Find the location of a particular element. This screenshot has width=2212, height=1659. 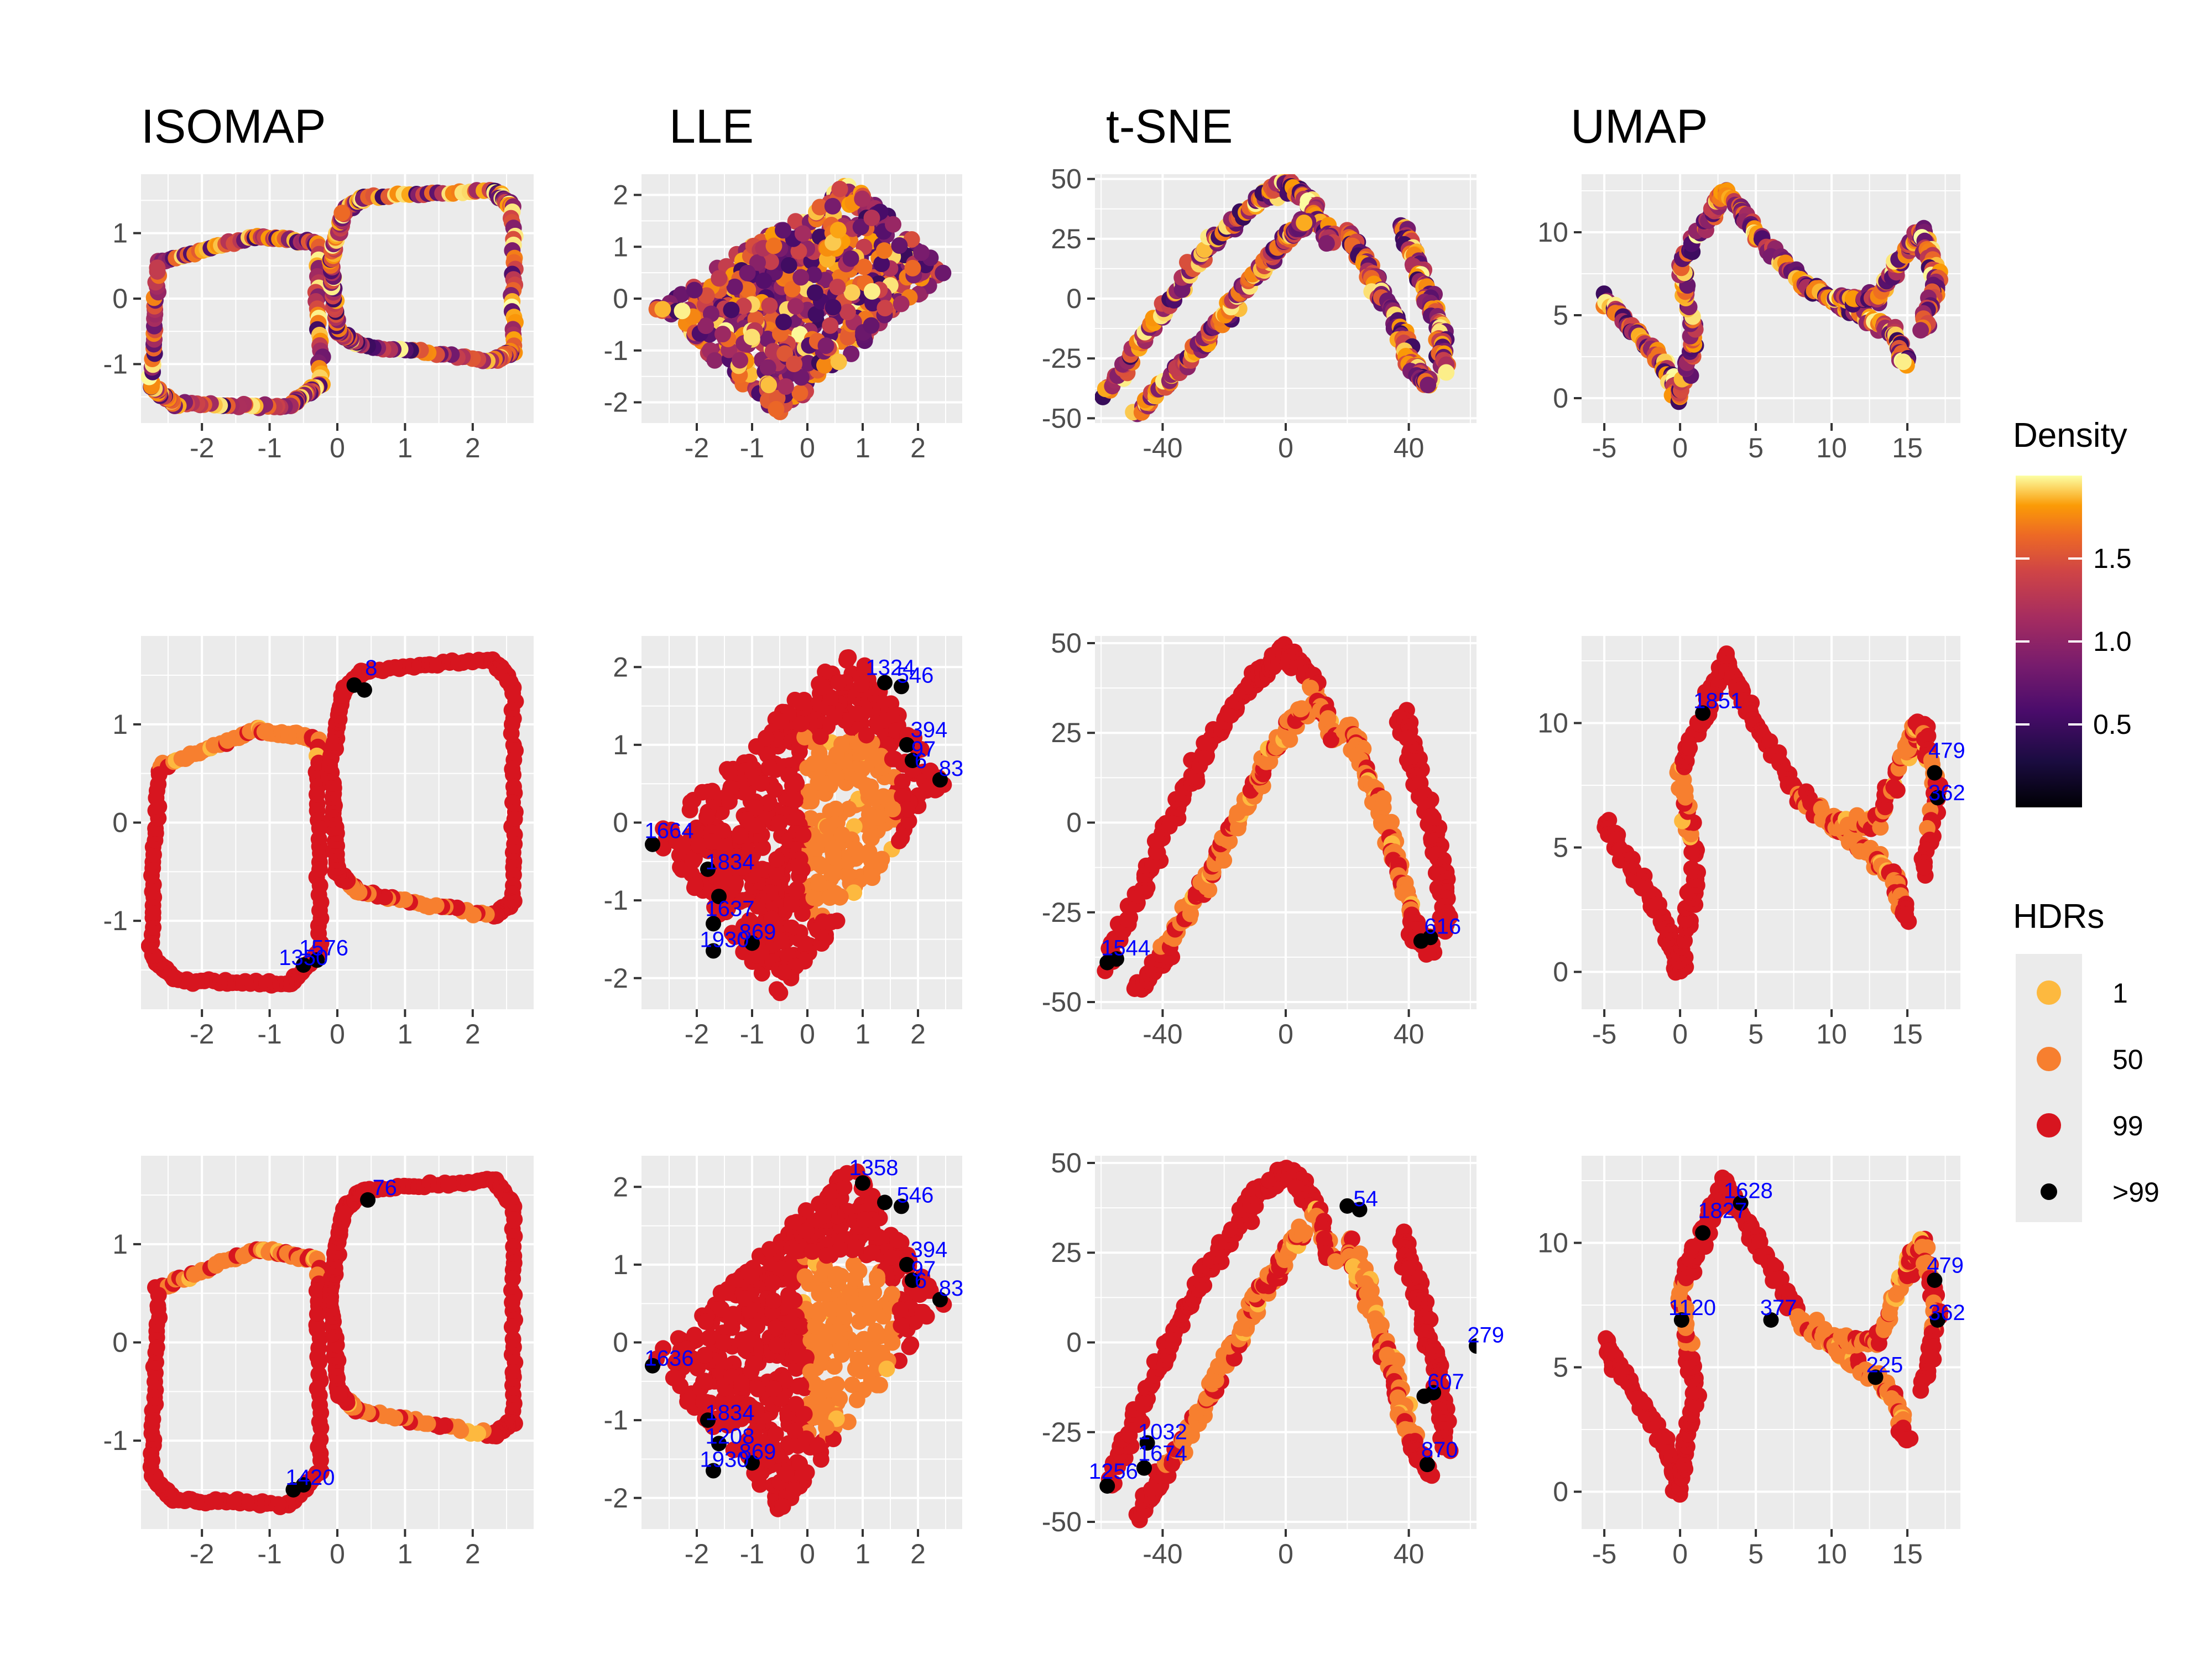

y-tick-label: 2 is located at coordinates (621, 667).